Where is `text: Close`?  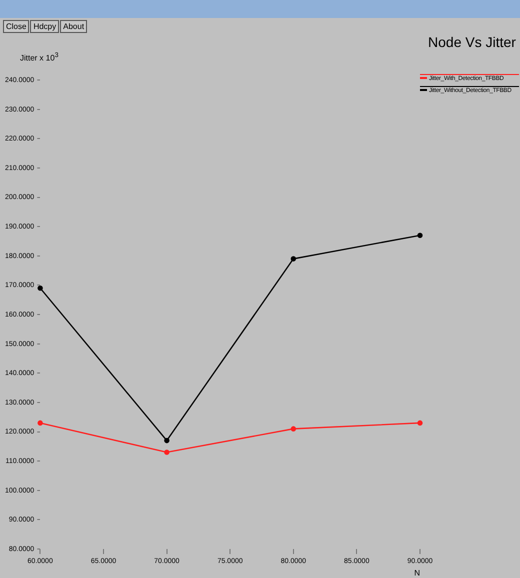
text: Close is located at coordinates (16, 26).